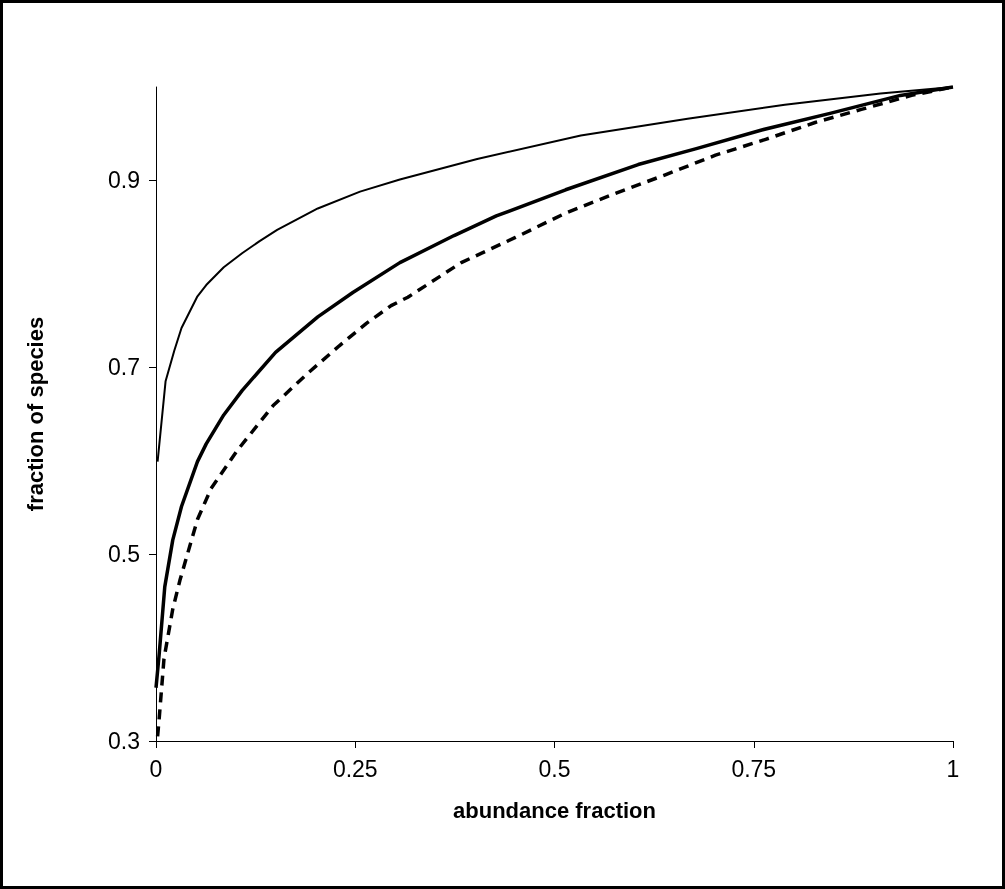  I want to click on x-tick-label: 0, so click(156, 768).